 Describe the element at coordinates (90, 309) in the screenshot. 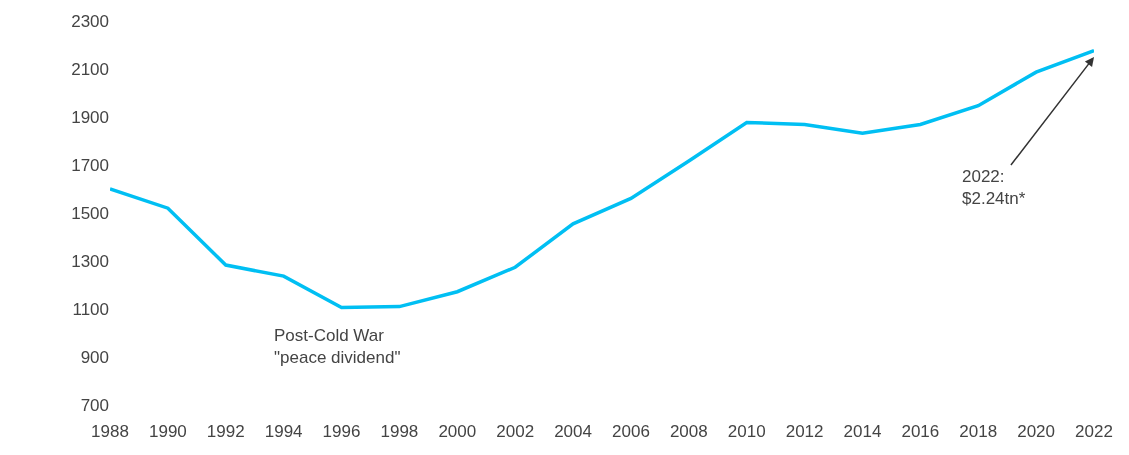

I see `y-tick-label: 1100` at that location.